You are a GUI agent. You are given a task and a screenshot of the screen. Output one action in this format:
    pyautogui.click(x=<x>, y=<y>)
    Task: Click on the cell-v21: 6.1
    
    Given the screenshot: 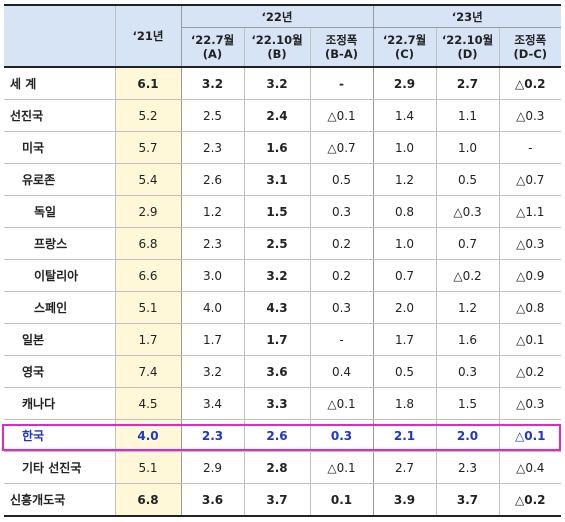 What is the action you would take?
    pyautogui.click(x=147, y=83)
    